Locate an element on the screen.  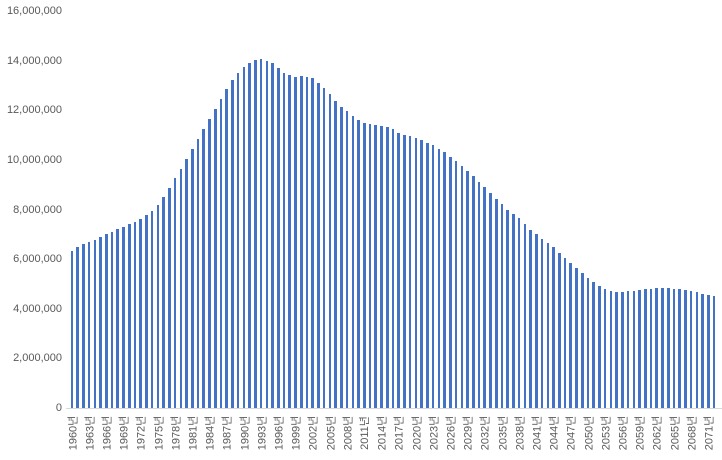
x-tick-label: 2071년 is located at coordinates (709, 433).